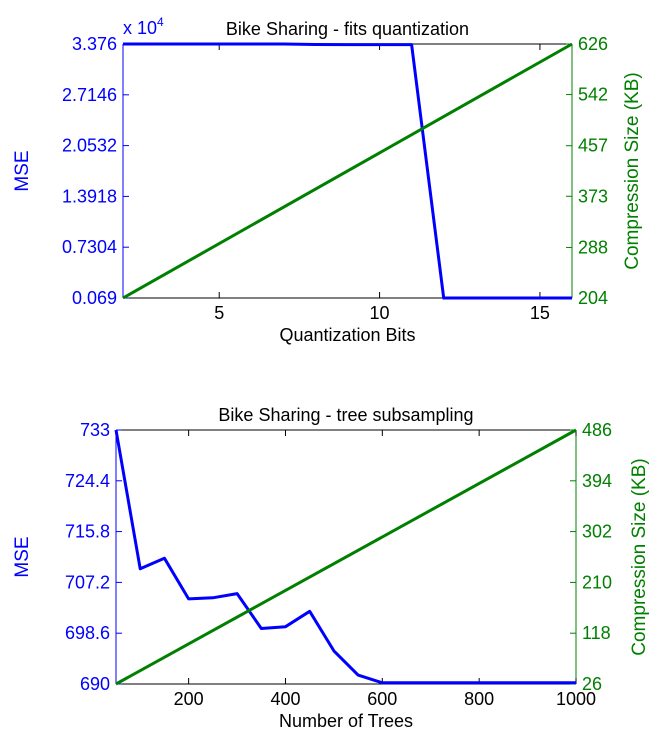 The image size is (649, 740). What do you see at coordinates (189, 699) in the screenshot?
I see `x-tick-label: 200` at bounding box center [189, 699].